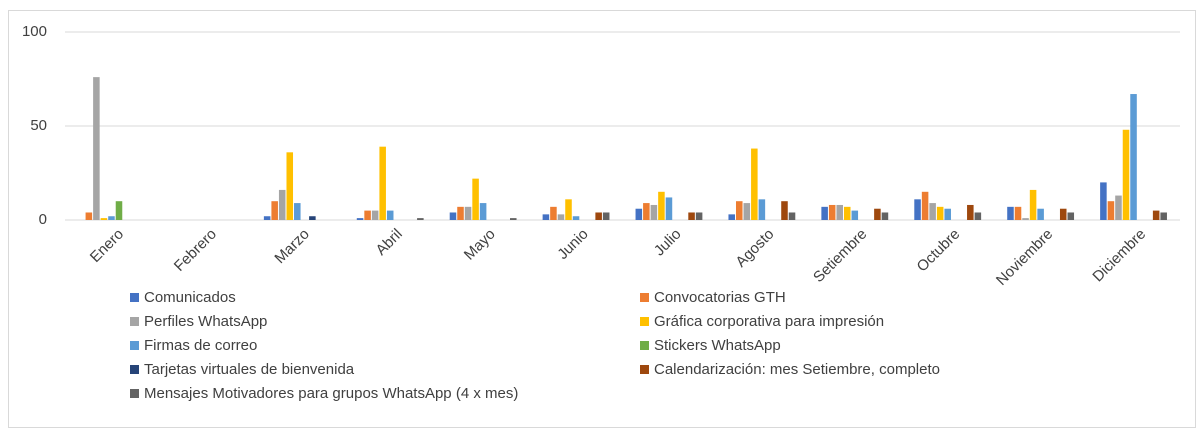  Describe the element at coordinates (200, 345) in the screenshot. I see `legend-label: Firmas de correo` at that location.